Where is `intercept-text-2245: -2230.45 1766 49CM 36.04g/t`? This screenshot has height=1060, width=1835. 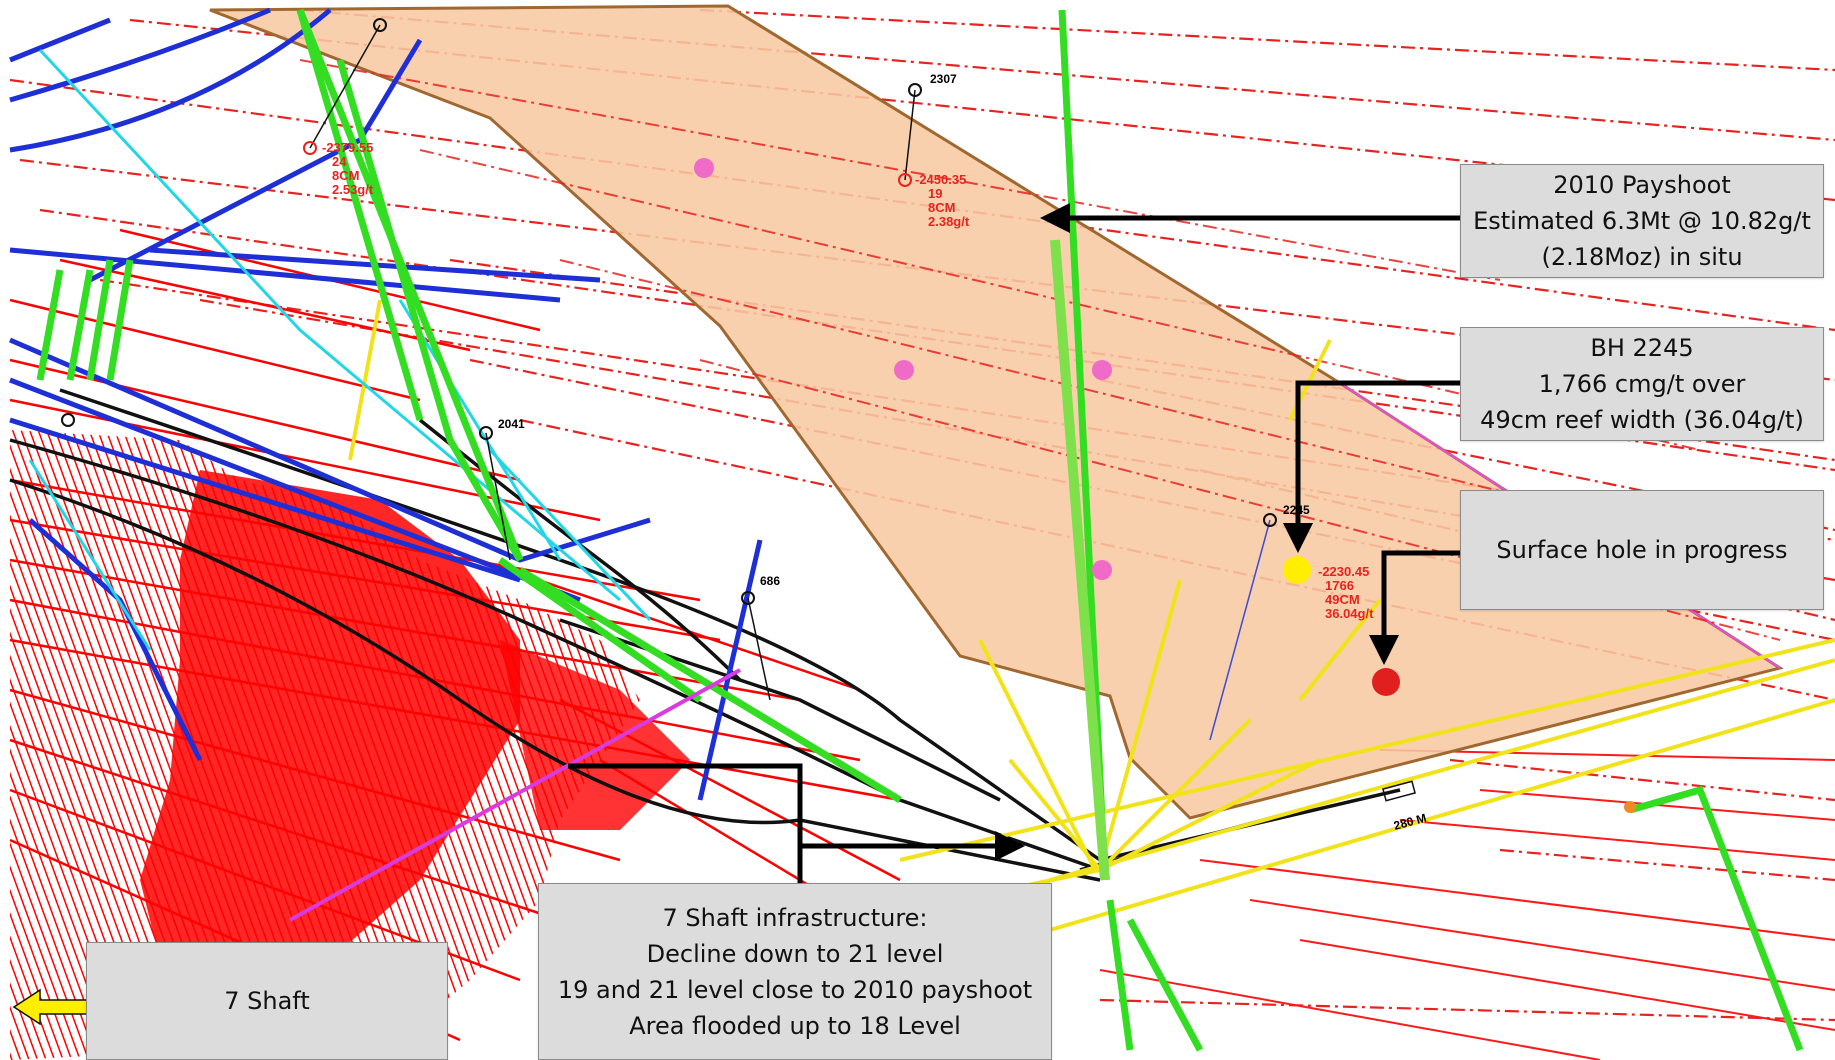
intercept-text-2245: -2230.45 1766 49CM 36.04g/t is located at coordinates (1346, 592).